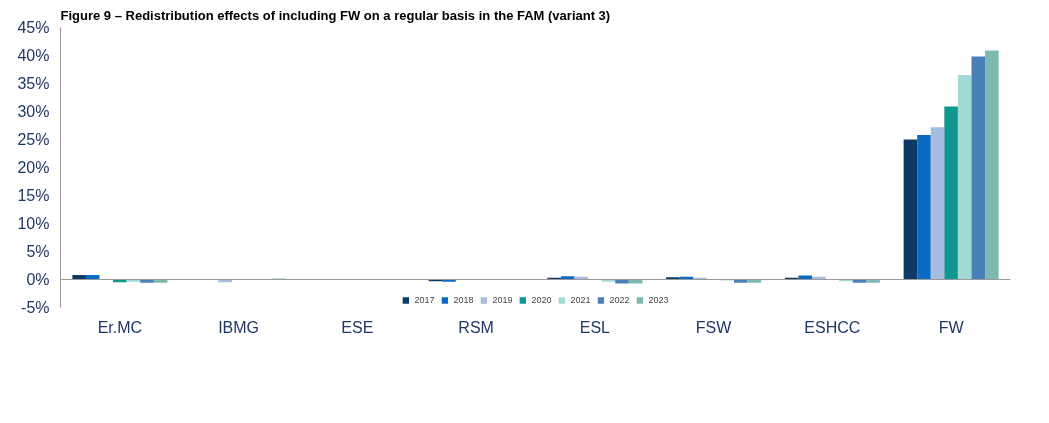  What do you see at coordinates (33, 83) in the screenshot?
I see `y-tick-label: 35%` at bounding box center [33, 83].